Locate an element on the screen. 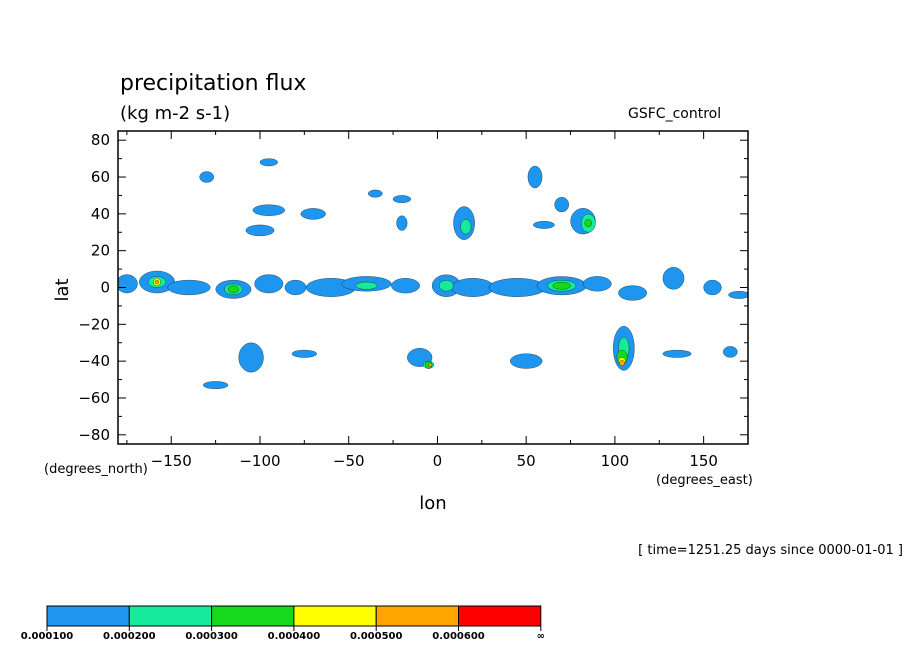 Image resolution: width=904 pixels, height=654 pixels. x-tick-label: 0 is located at coordinates (438, 461).